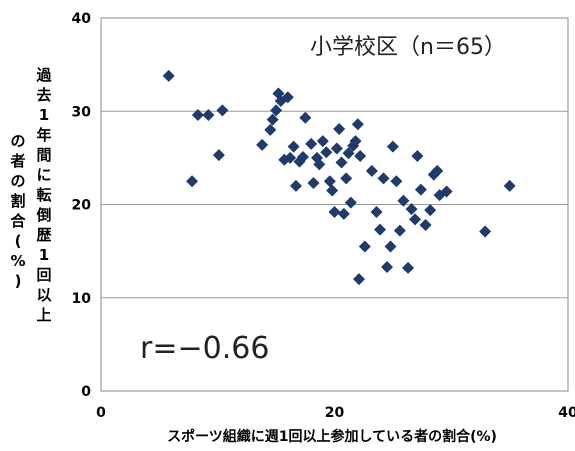 This screenshot has width=575, height=451. I want to click on y-tick-label: 20, so click(82, 206).